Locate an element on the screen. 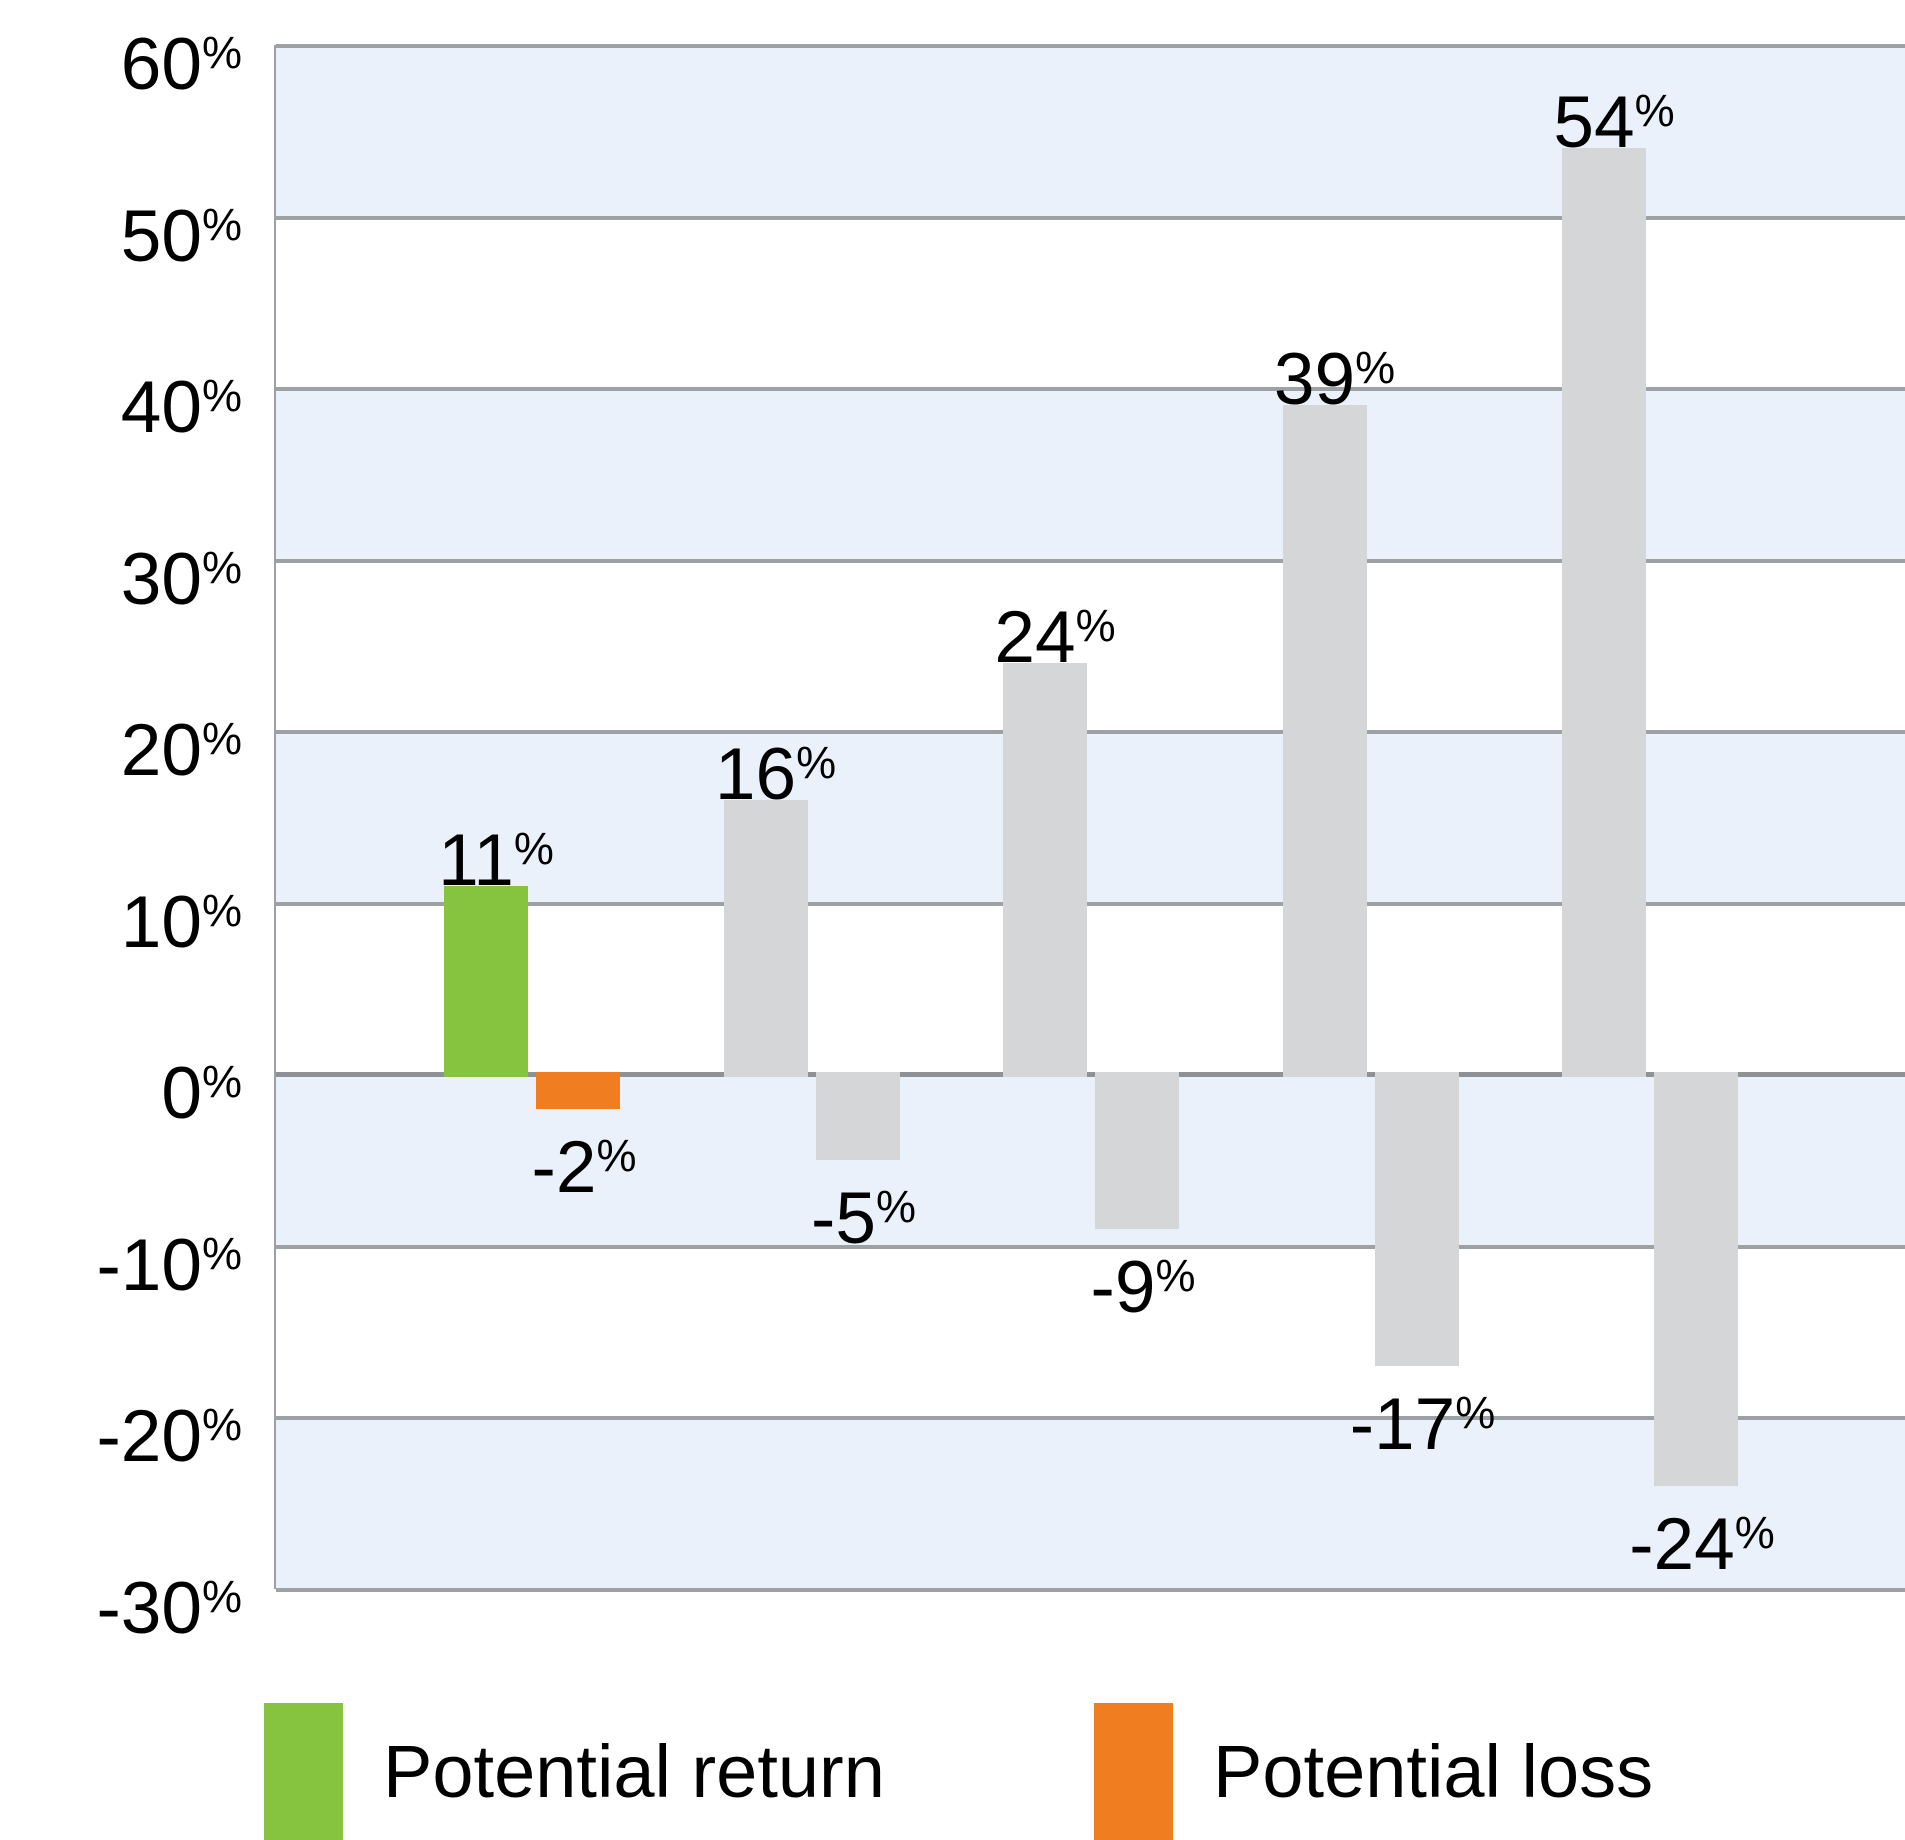 The width and height of the screenshot is (1905, 1840). potential-return-label: Potential return is located at coordinates (634, 1771).